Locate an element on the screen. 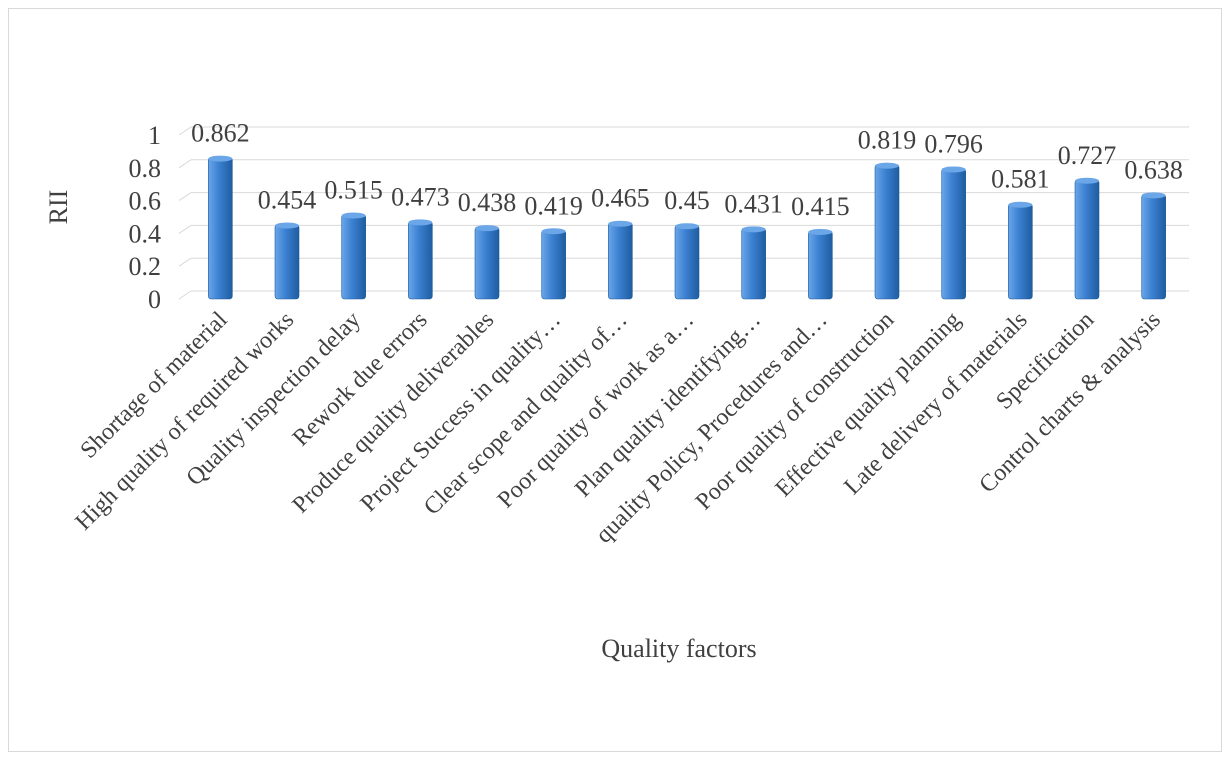 Image resolution: width=1231 pixels, height=761 pixels. data-label: 0.638 is located at coordinates (1153, 169).